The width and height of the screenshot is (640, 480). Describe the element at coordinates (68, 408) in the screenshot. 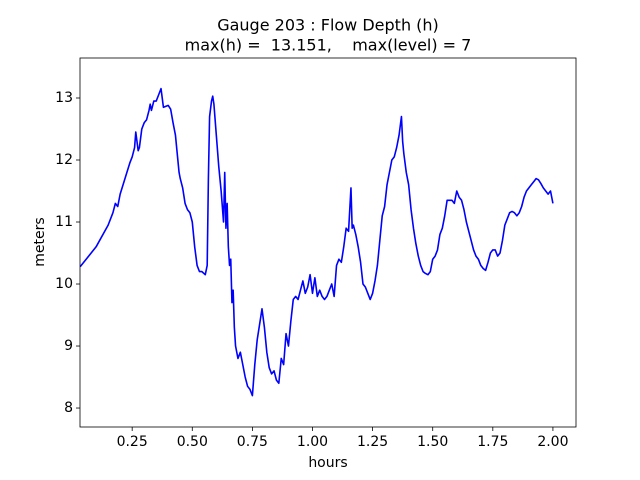

I see `y-tick-label: 8` at that location.